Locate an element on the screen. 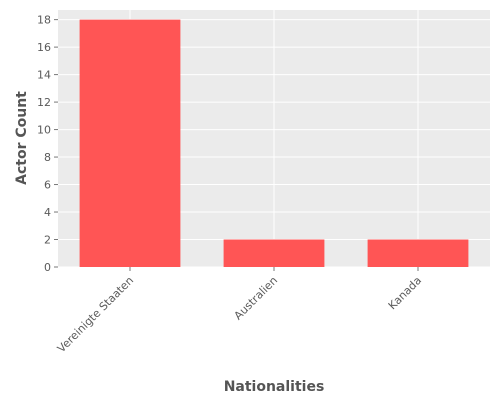  y-tick-label: 2 is located at coordinates (47, 240).